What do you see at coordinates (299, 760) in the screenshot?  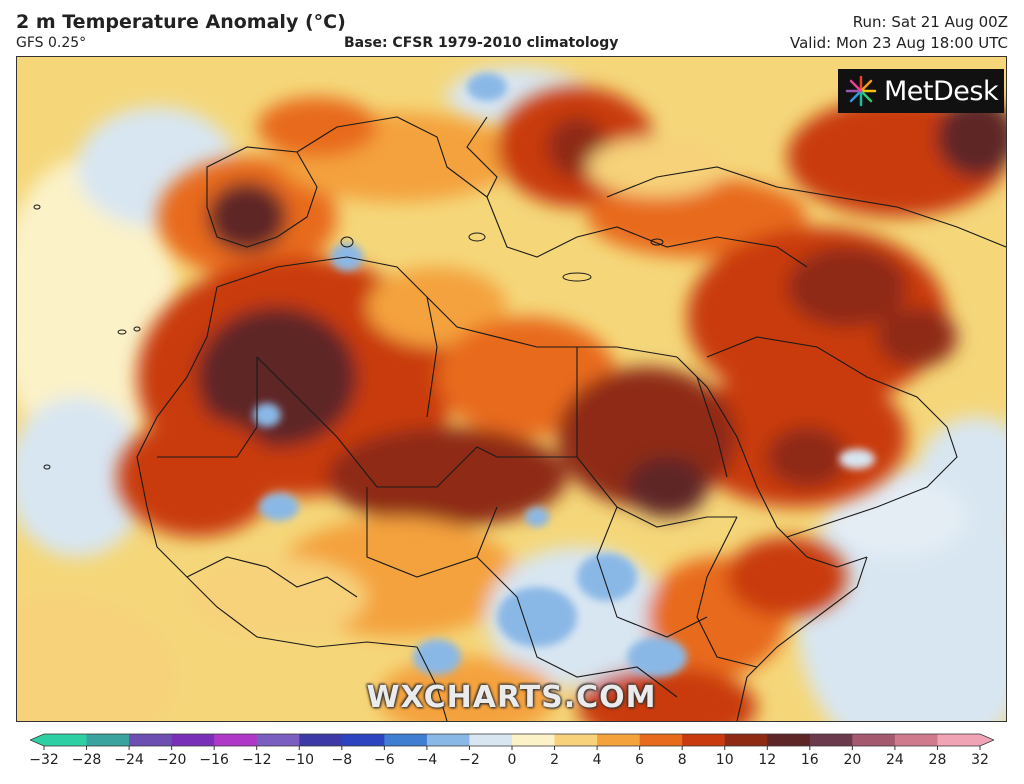 I see `colorbar-tick-label: −10` at bounding box center [299, 760].